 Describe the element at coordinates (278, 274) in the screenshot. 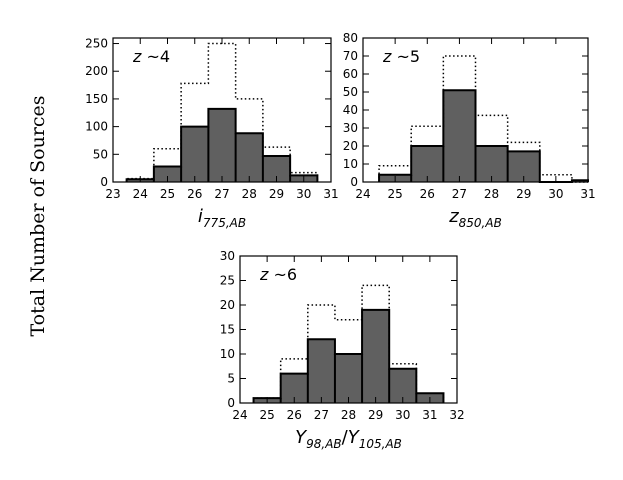

I see `redshift-annotation: z ~6` at that location.